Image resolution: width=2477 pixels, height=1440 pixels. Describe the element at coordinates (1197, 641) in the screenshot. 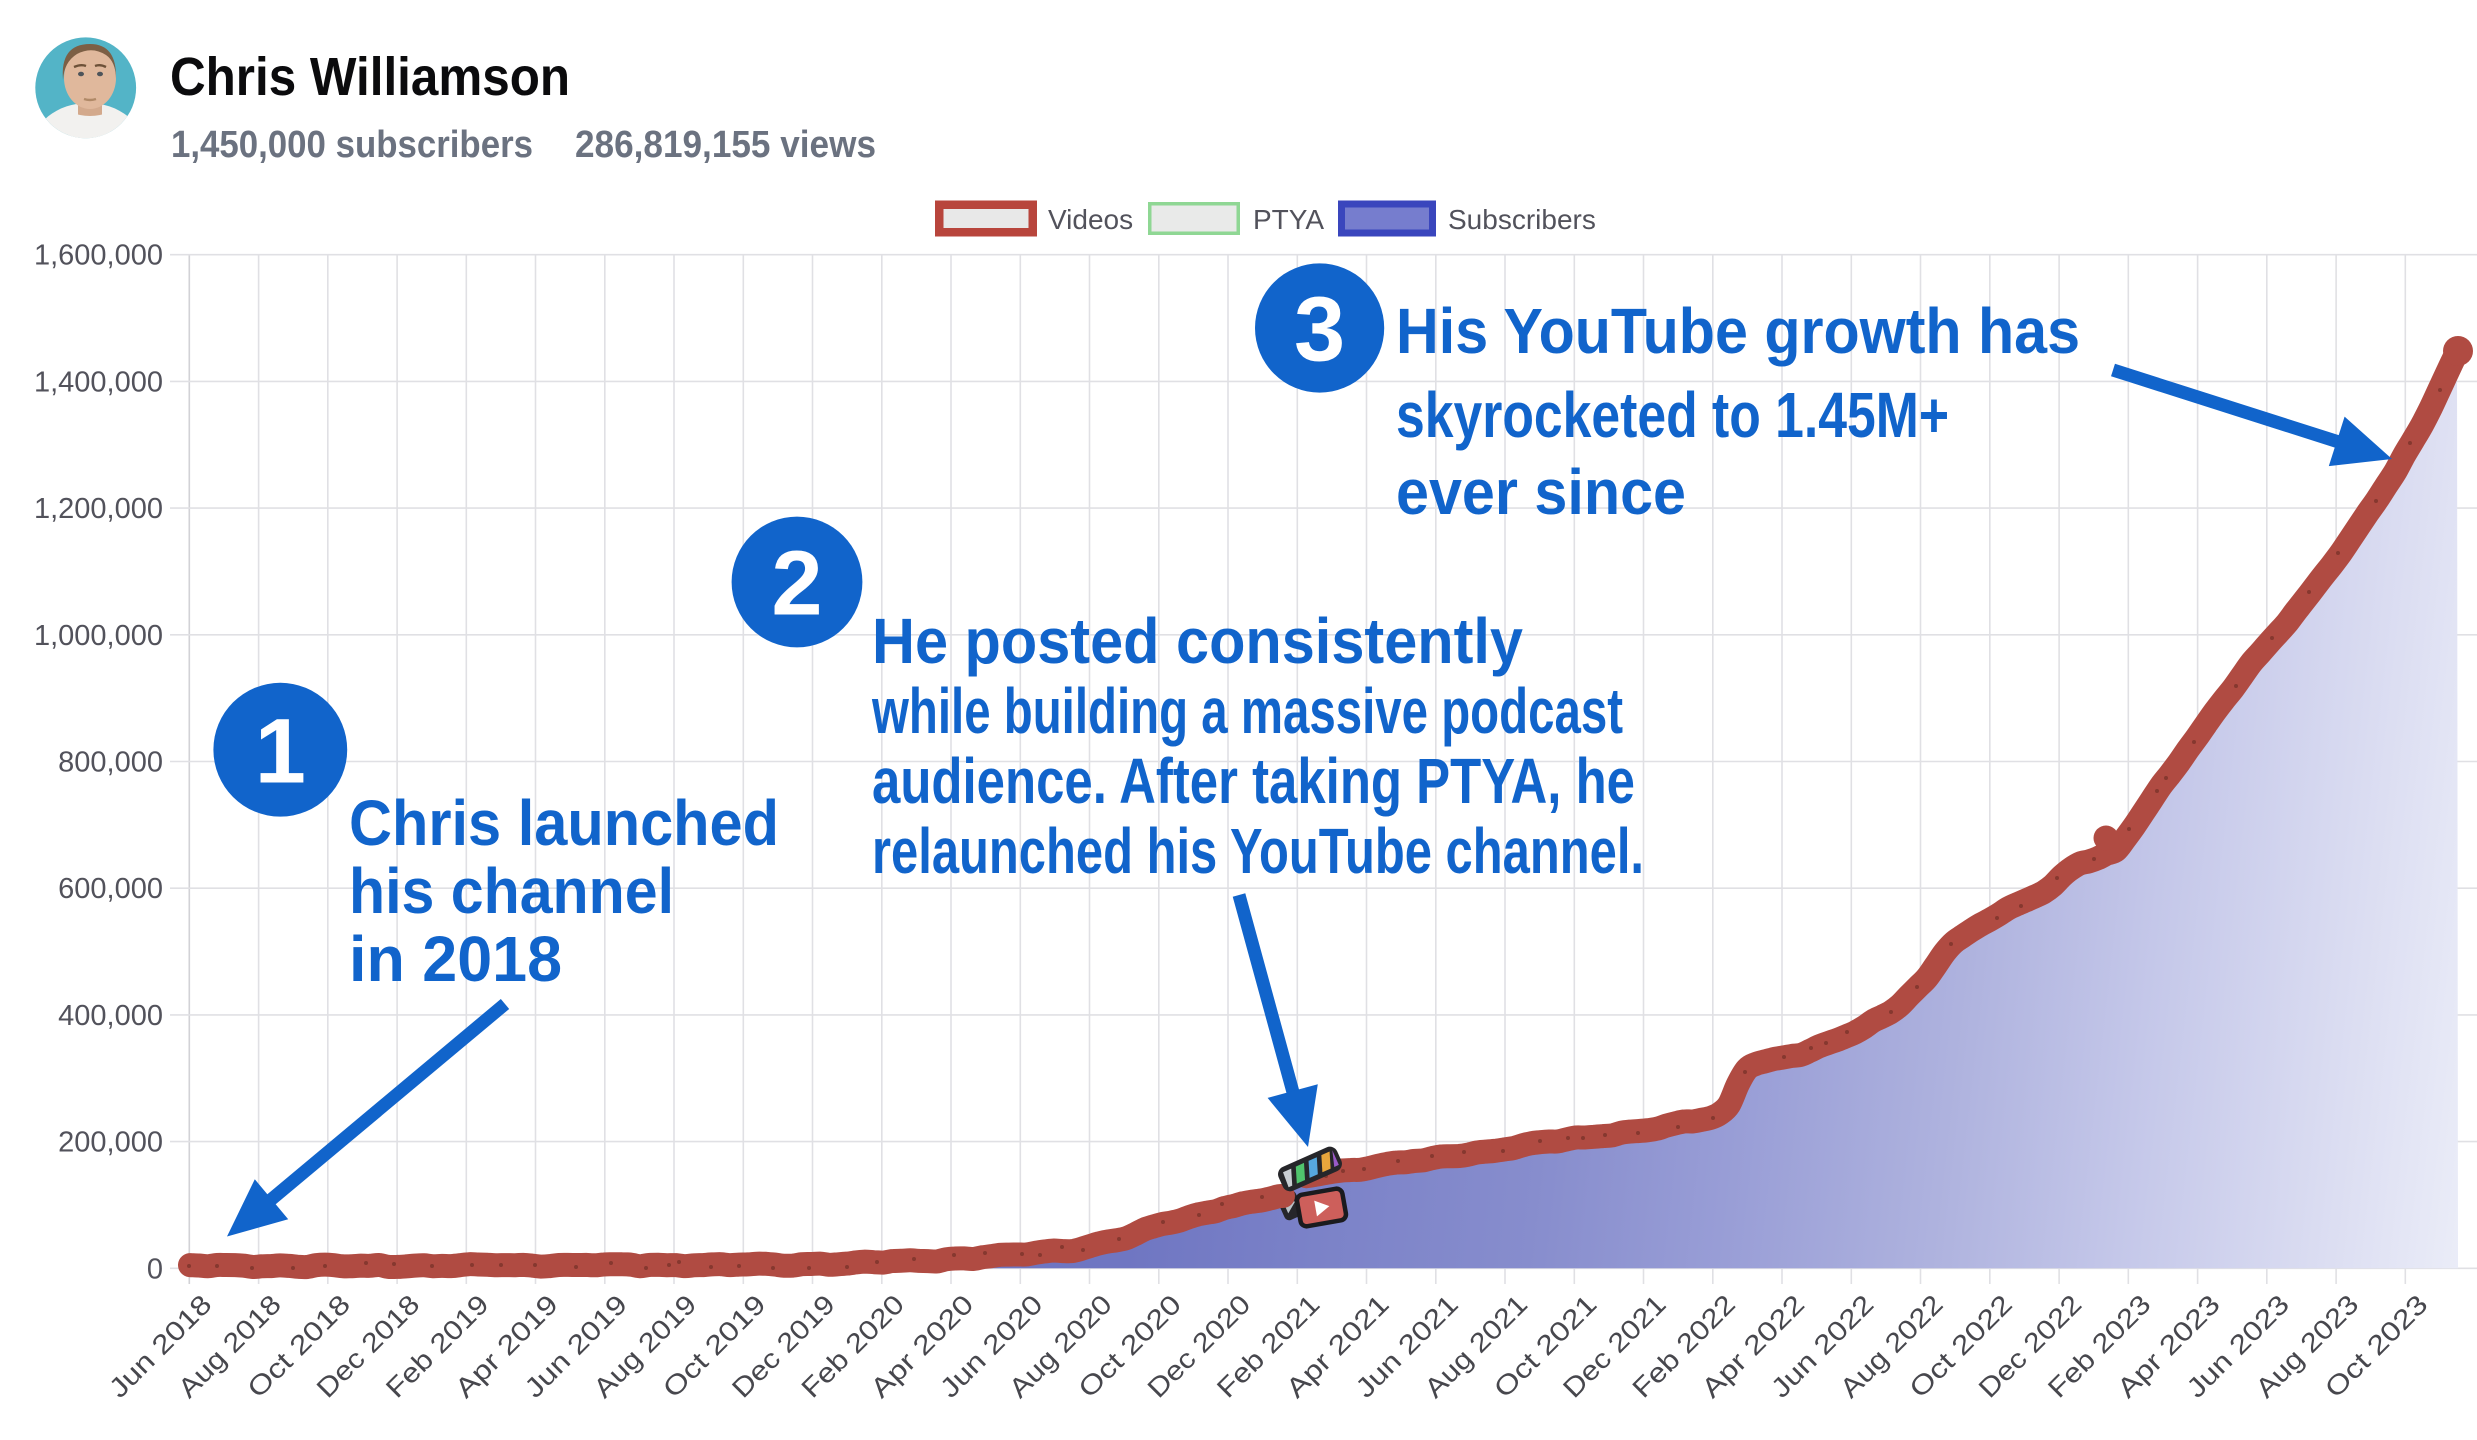

I see `svg-text: He posted consistently` at that location.